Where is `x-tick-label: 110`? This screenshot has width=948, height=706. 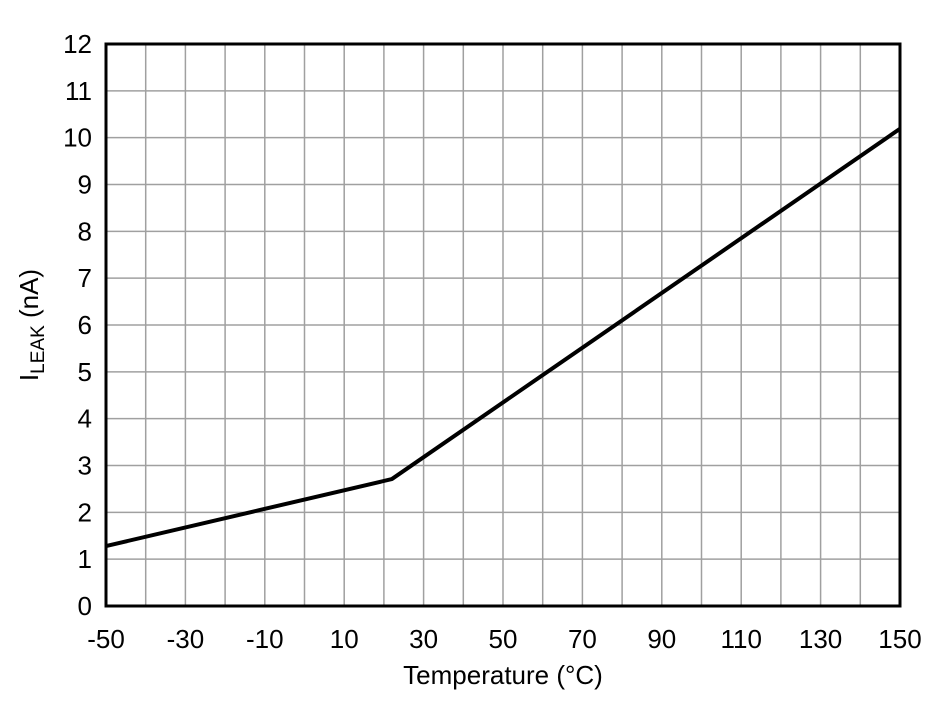
x-tick-label: 110 is located at coordinates (740, 639).